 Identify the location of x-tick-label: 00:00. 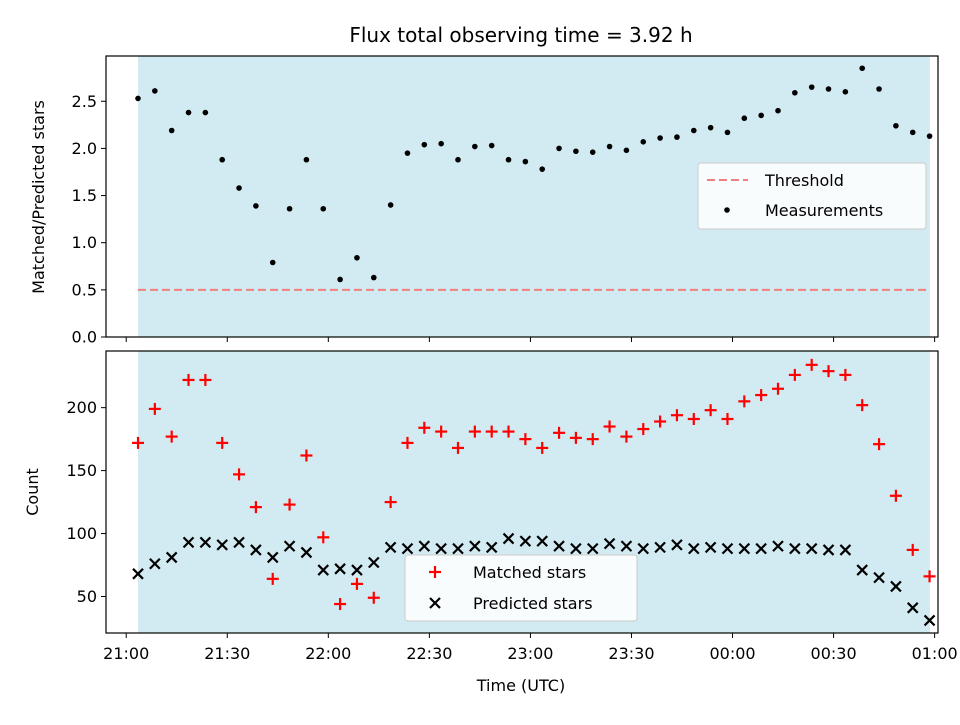
(732, 653).